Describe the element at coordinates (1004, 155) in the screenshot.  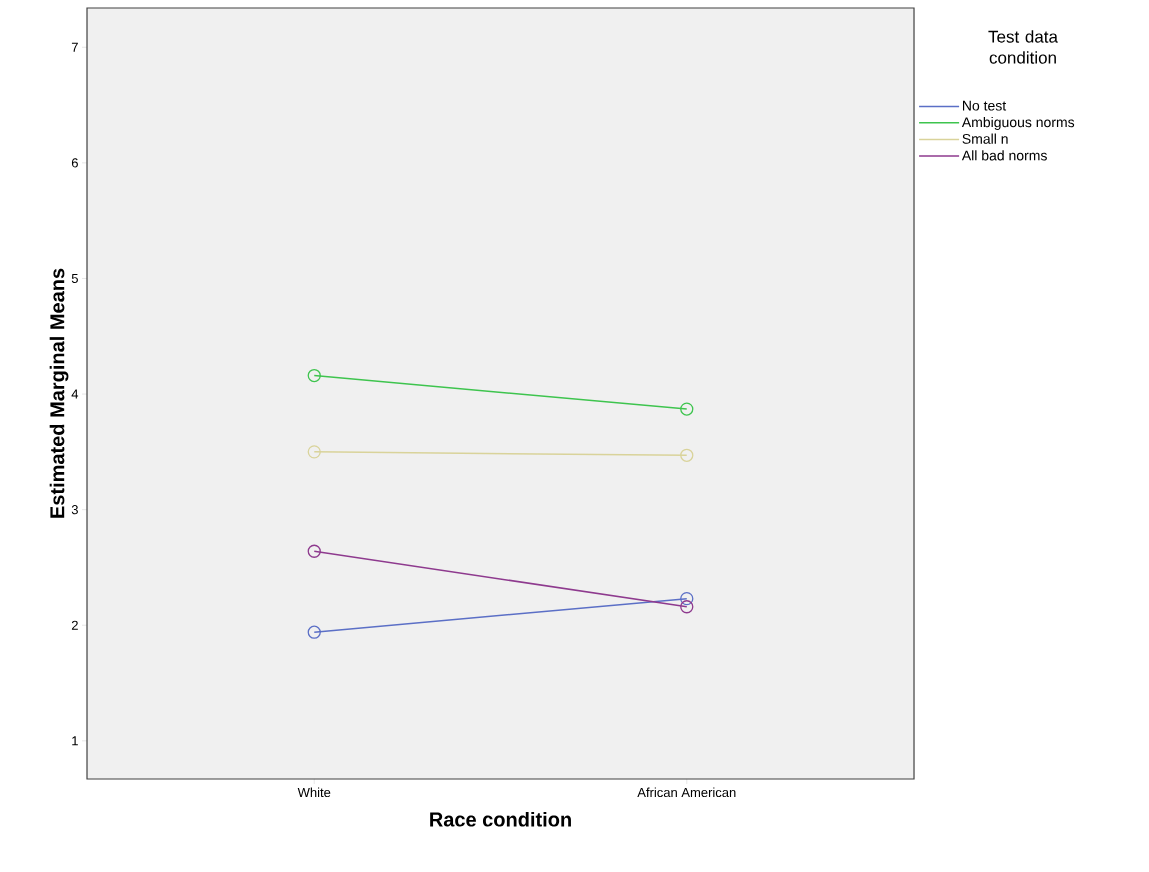
I see `legend-label: All bad norms` at that location.